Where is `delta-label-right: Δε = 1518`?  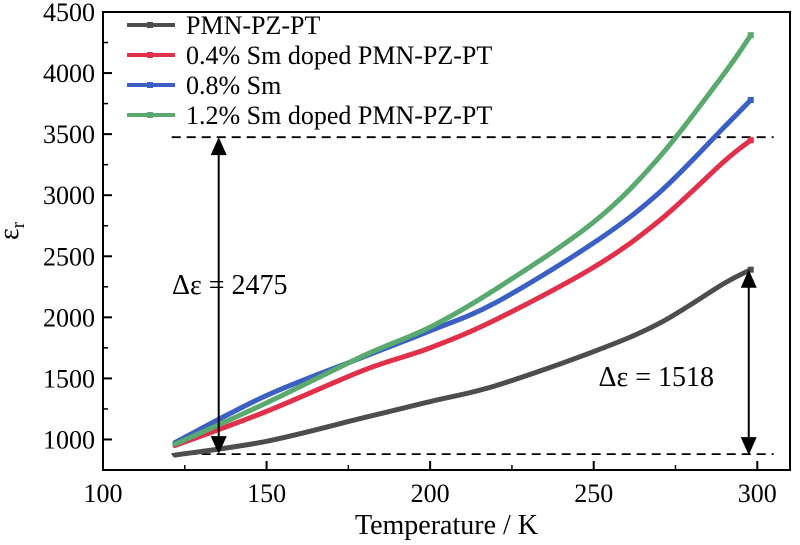
delta-label-right: Δε = 1518 is located at coordinates (656, 377).